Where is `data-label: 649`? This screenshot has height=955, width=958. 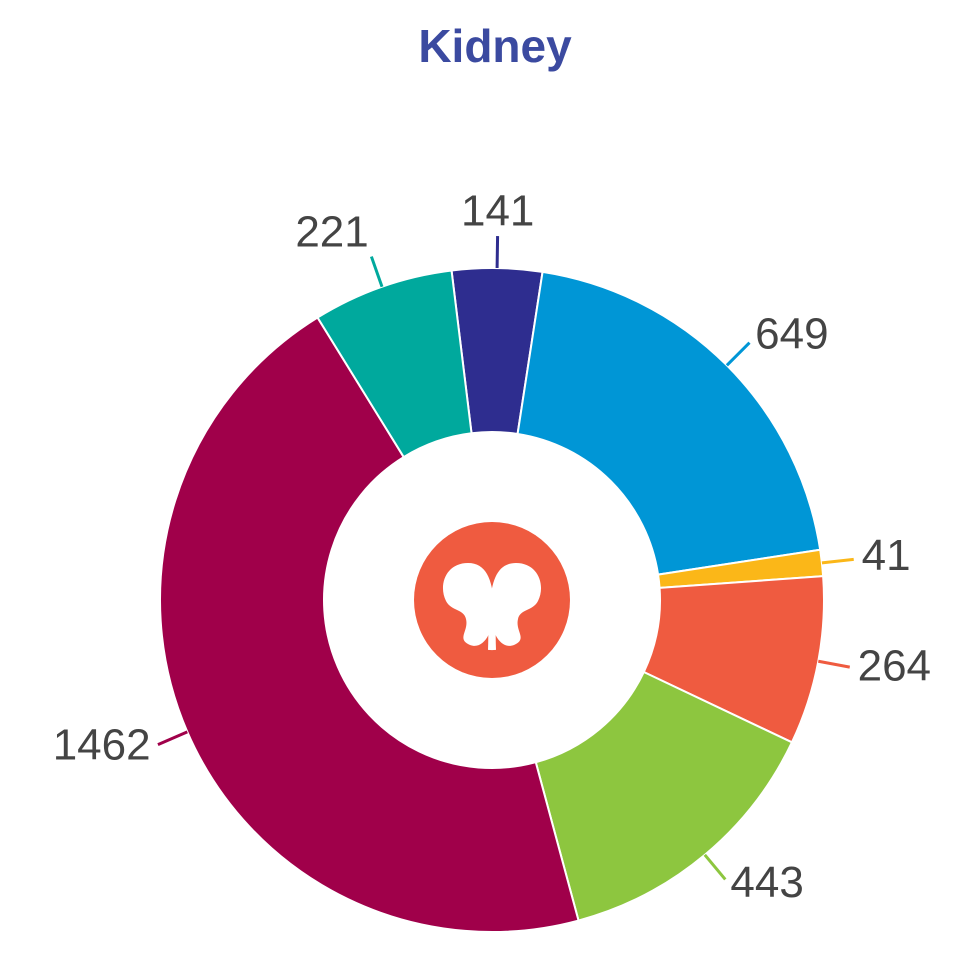
data-label: 649 is located at coordinates (791, 334).